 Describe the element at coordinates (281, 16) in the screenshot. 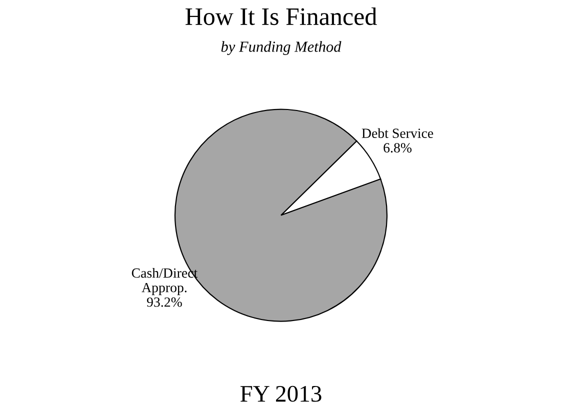

I see `chart-title: How It Is Financed` at that location.